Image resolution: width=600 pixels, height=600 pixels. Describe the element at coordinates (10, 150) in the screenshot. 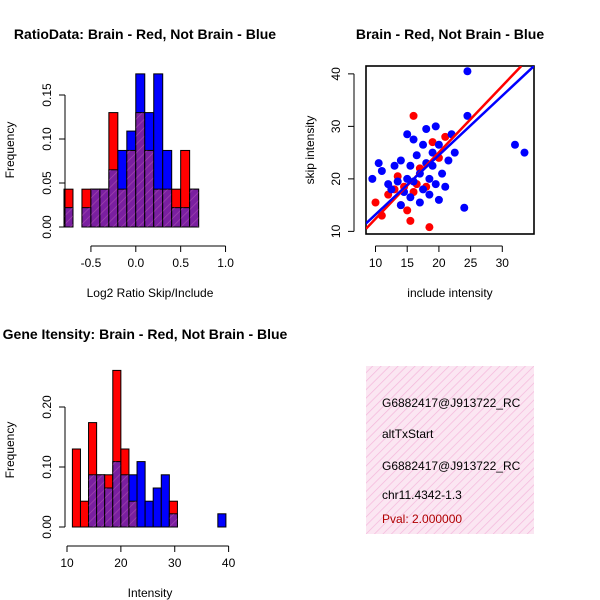

I see `ratio-histogram-ylabel: Frequency` at that location.